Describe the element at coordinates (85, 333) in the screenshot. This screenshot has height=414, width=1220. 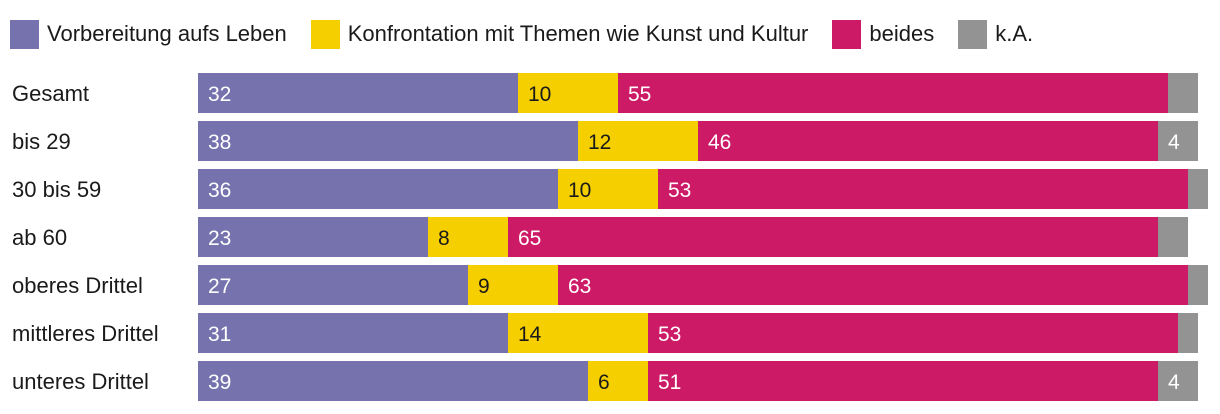
I see `category-label: mittleres Drittel` at that location.